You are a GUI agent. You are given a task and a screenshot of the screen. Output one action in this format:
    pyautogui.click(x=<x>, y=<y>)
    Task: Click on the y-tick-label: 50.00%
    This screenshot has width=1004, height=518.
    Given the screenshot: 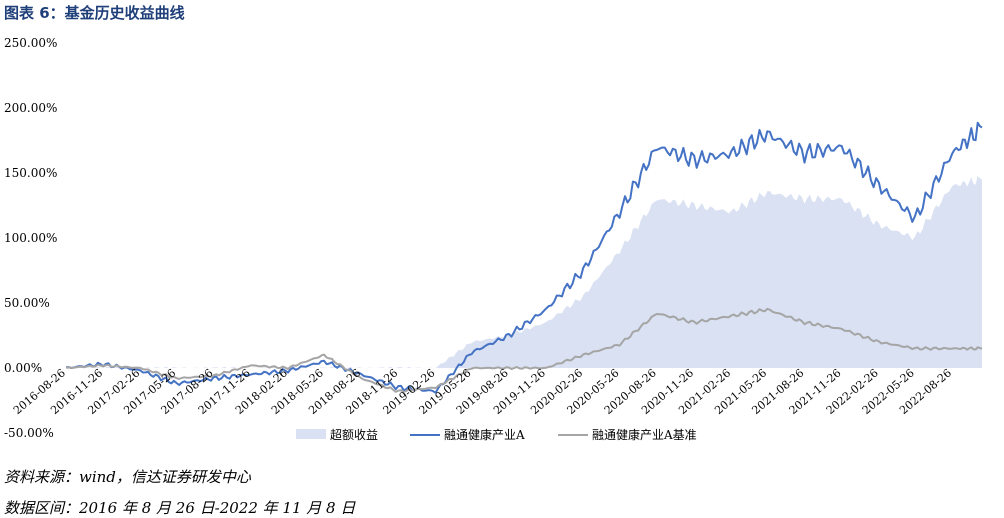 What is the action you would take?
    pyautogui.click(x=27, y=303)
    